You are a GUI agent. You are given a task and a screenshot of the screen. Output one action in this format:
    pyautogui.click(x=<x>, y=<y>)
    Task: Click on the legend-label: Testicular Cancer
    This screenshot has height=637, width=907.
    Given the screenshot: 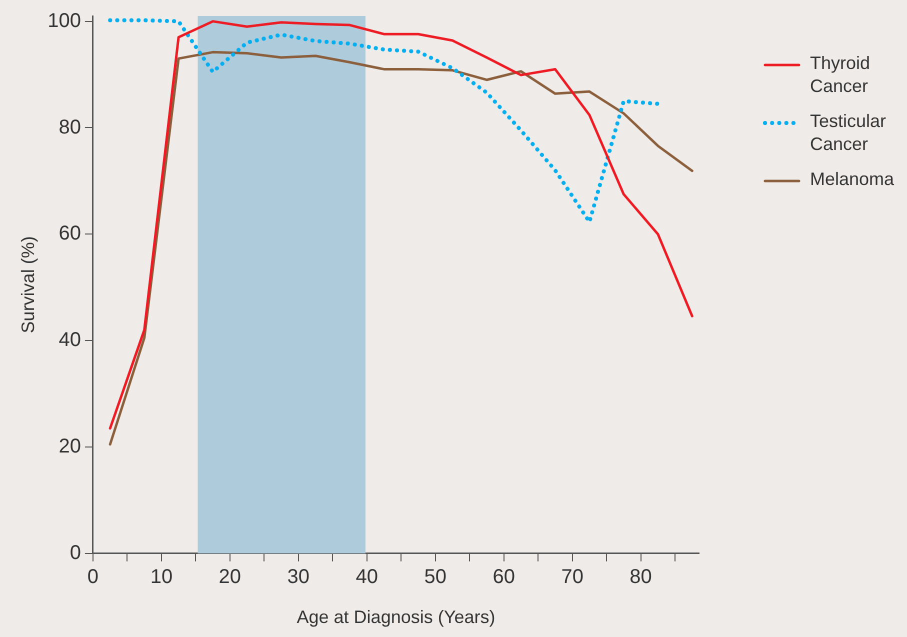 What is the action you would take?
    pyautogui.click(x=849, y=133)
    